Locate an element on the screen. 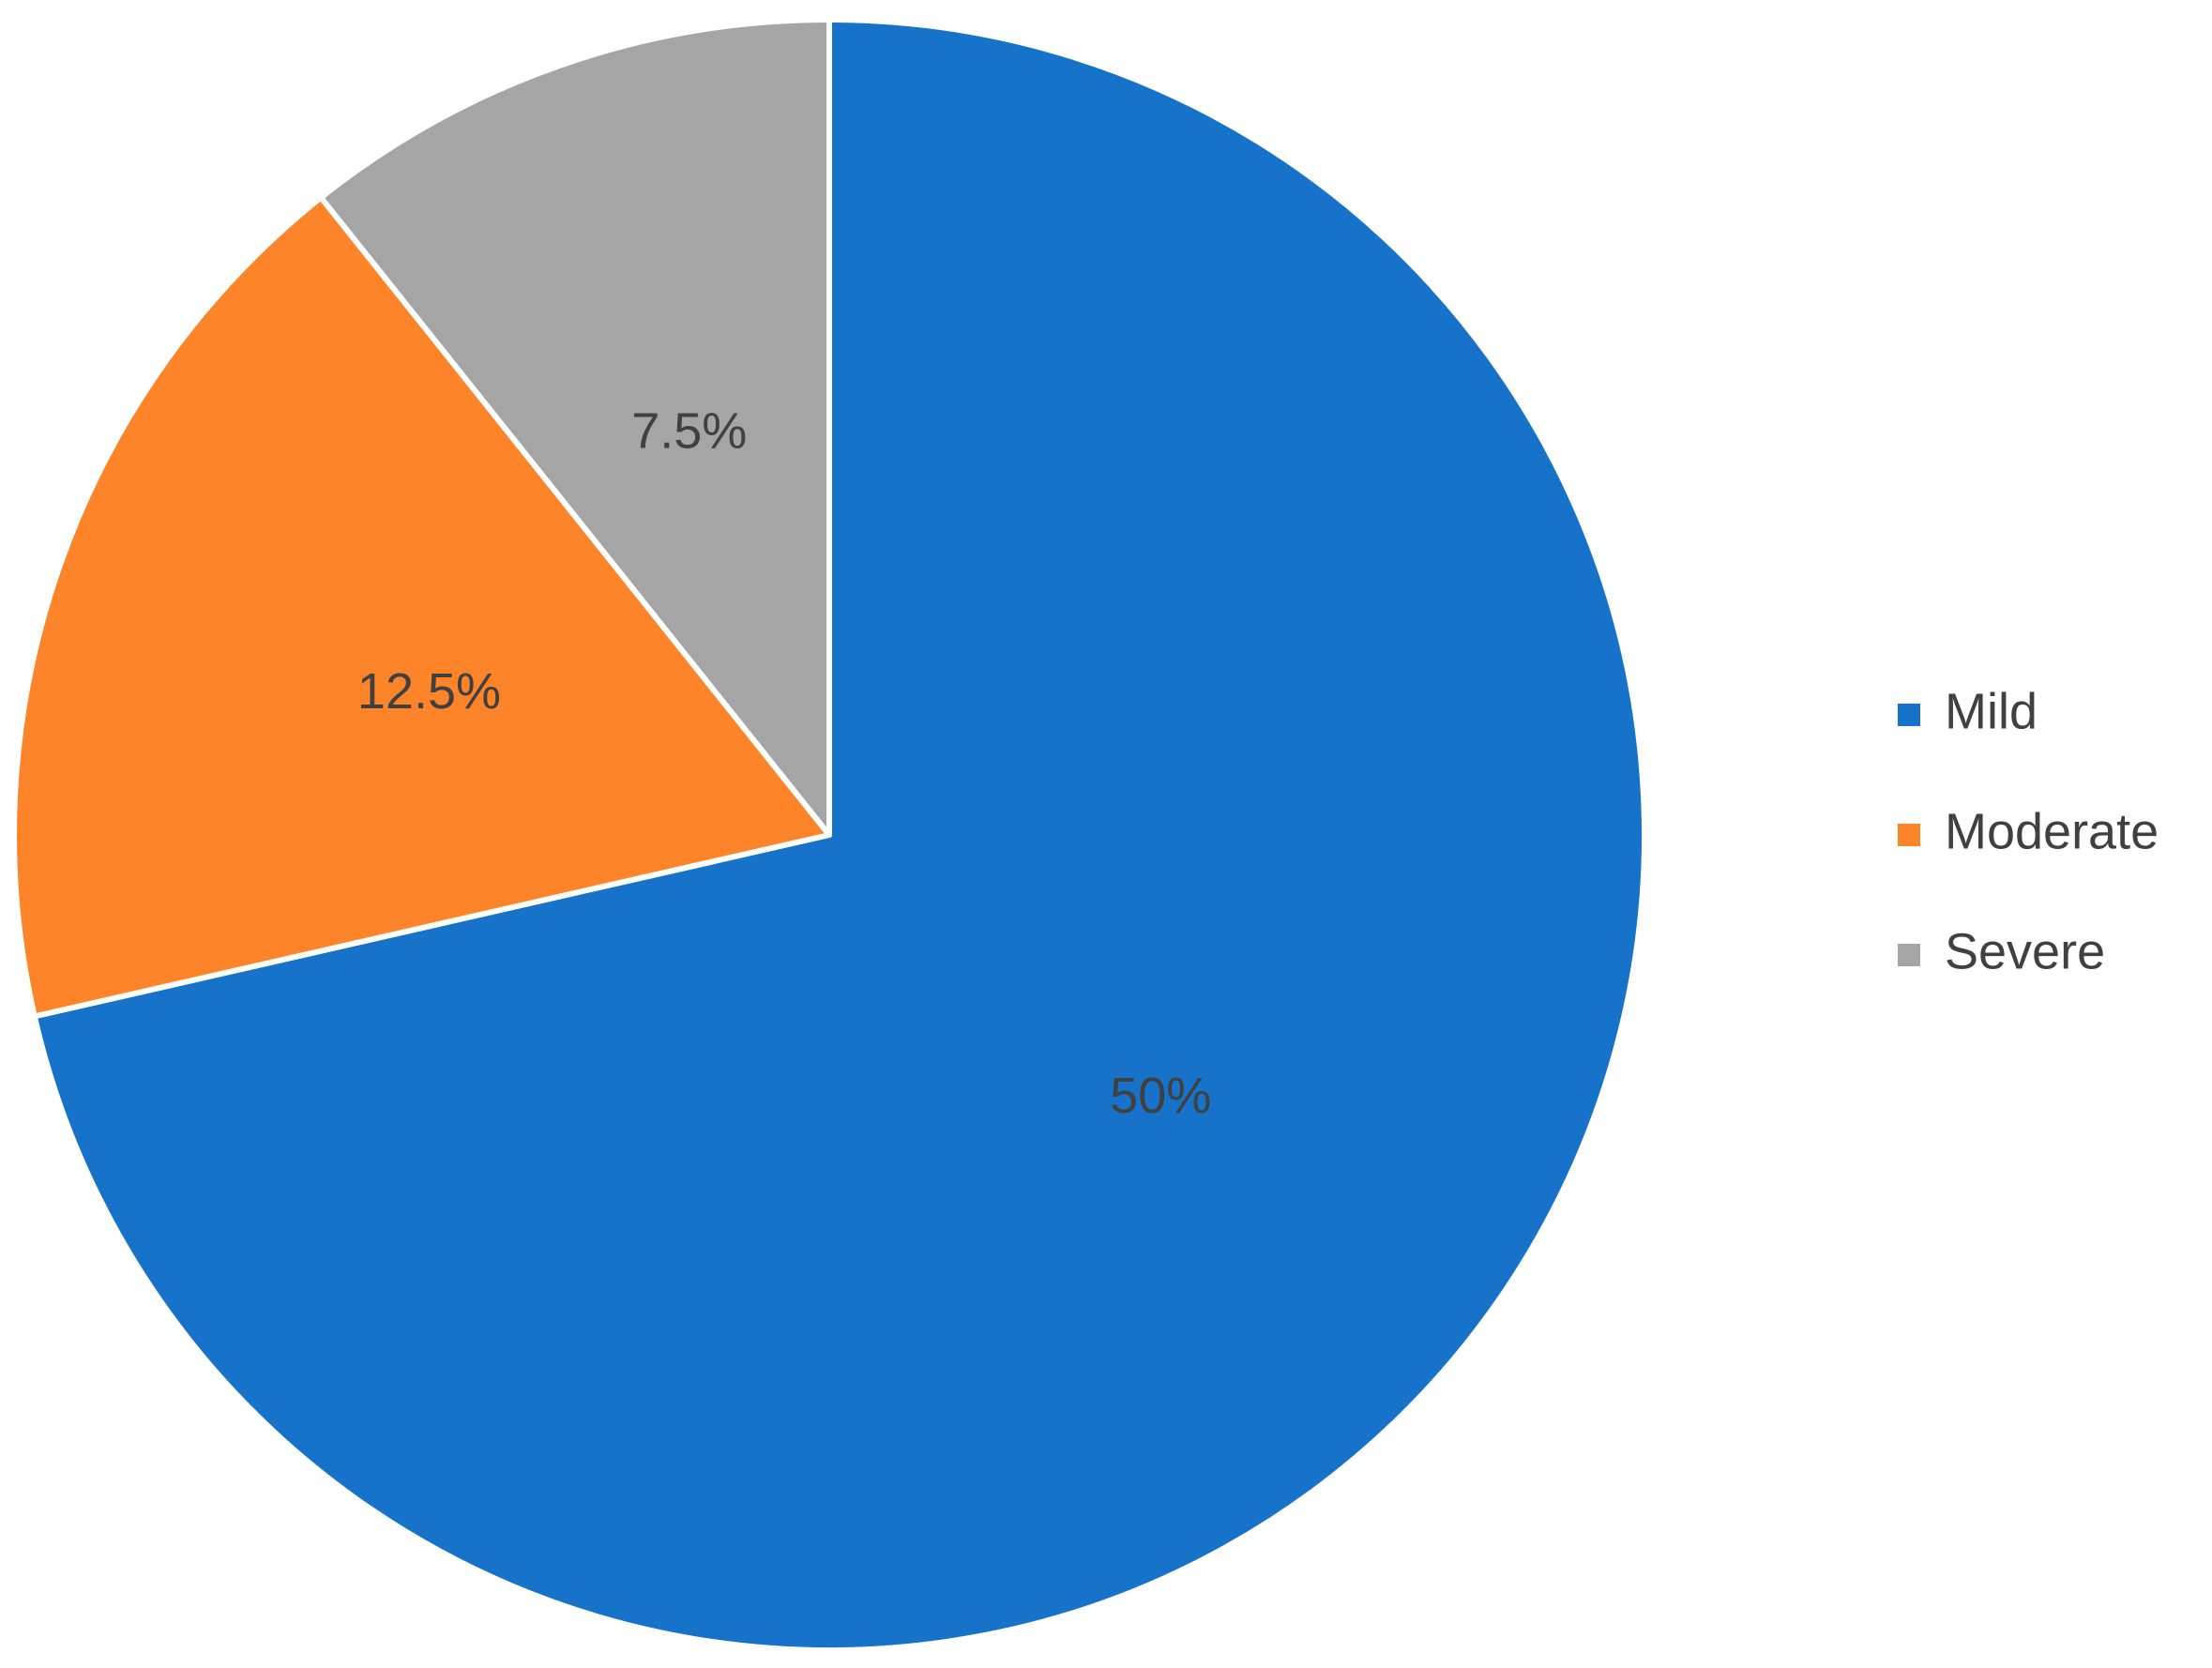 The width and height of the screenshot is (2212, 1668). legend-label: Severe is located at coordinates (2025, 951).